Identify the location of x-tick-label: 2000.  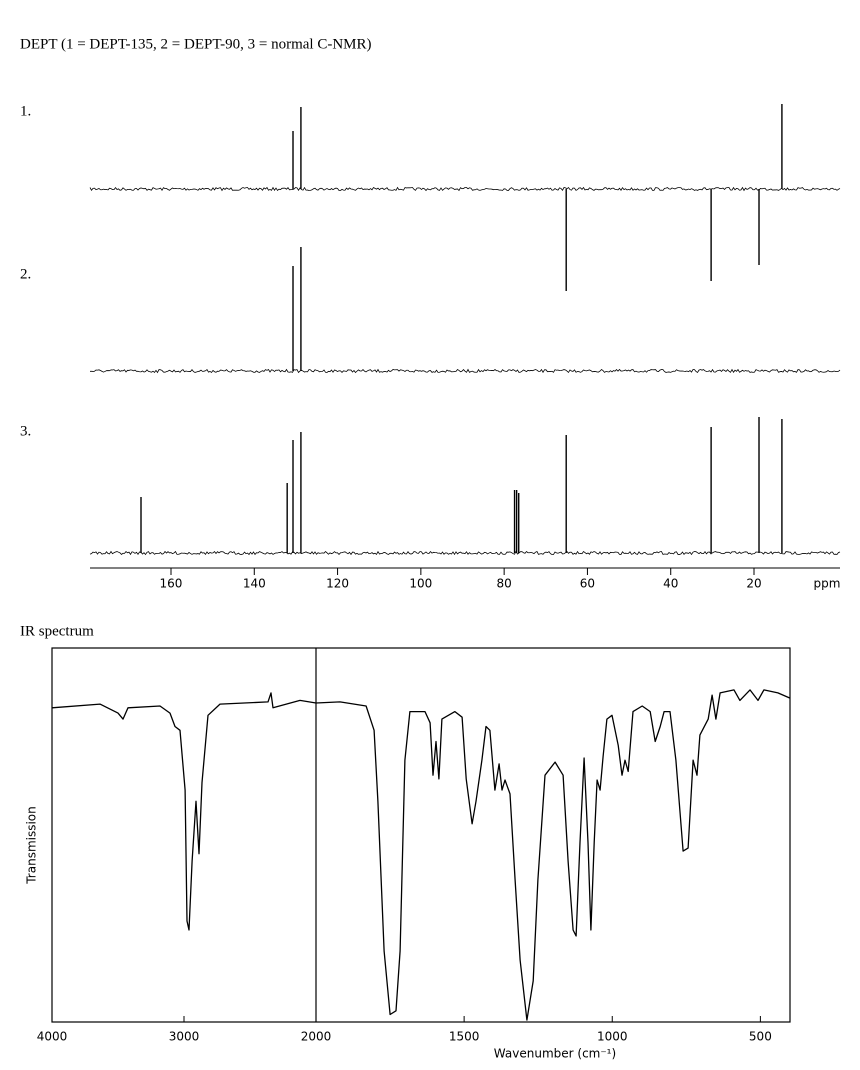
(316, 1037).